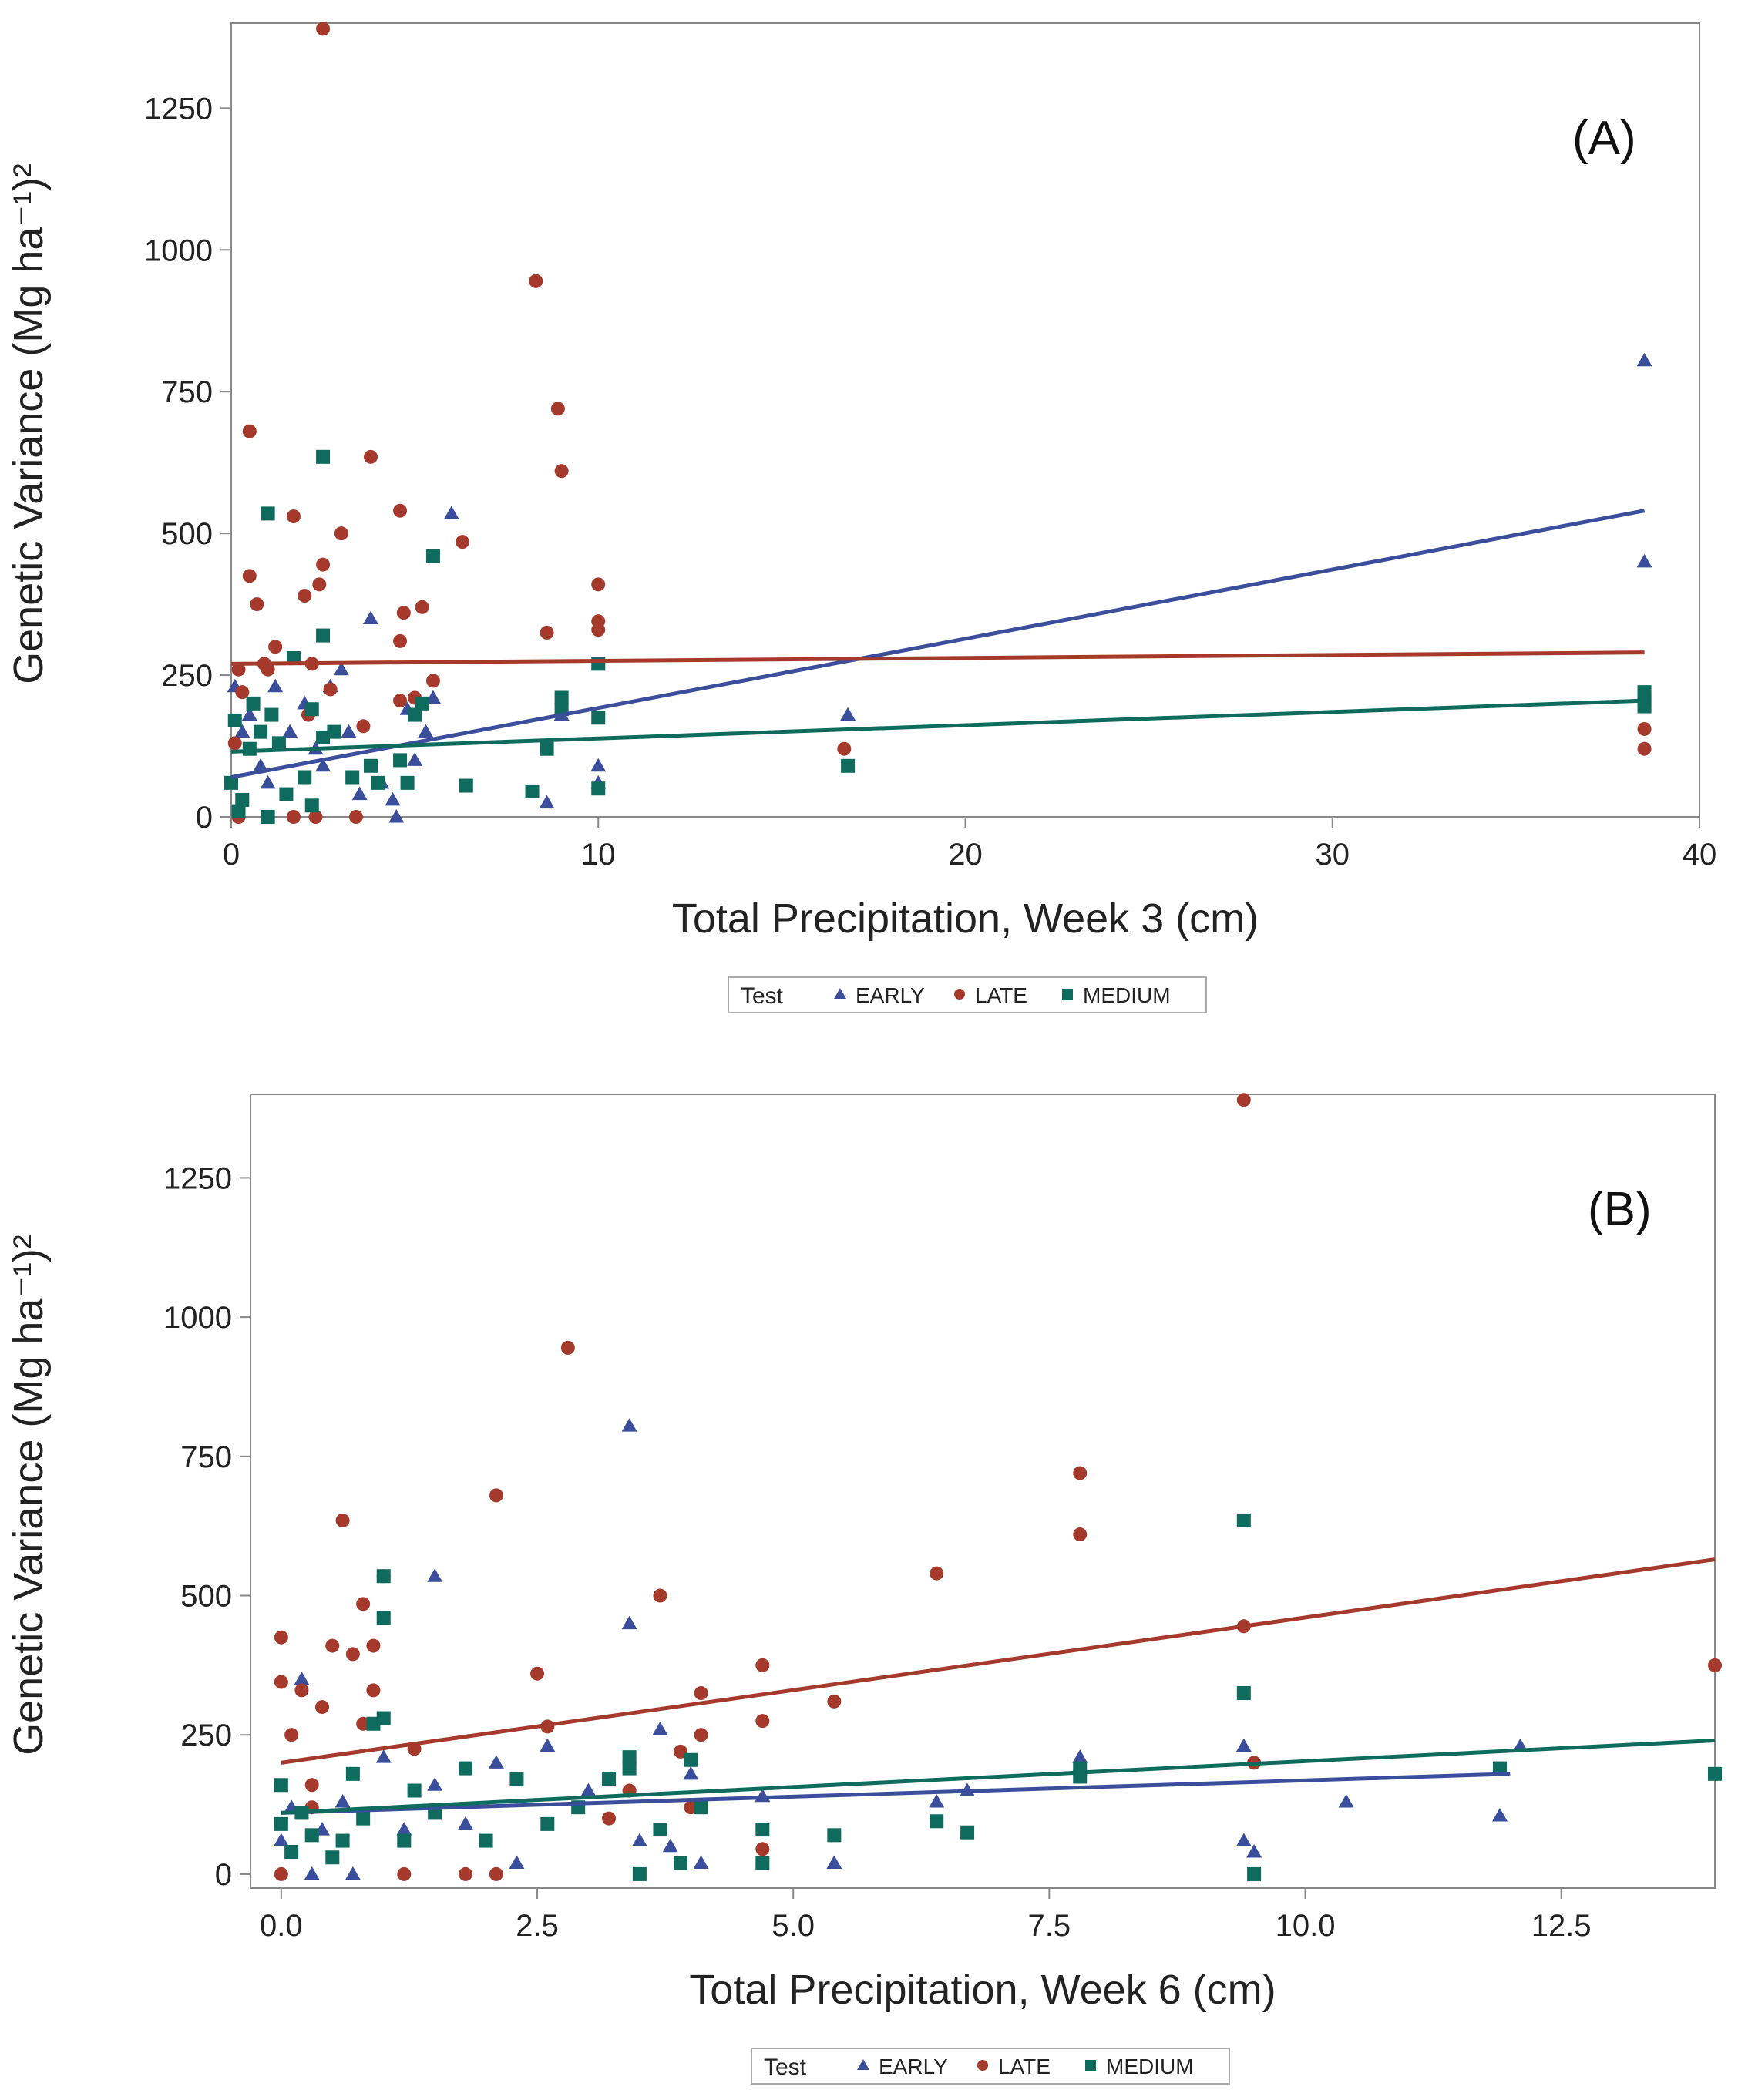 This screenshot has height=2100, width=1738. What do you see at coordinates (1150, 2066) in the screenshot?
I see `legend-entry: MEDIUM` at bounding box center [1150, 2066].